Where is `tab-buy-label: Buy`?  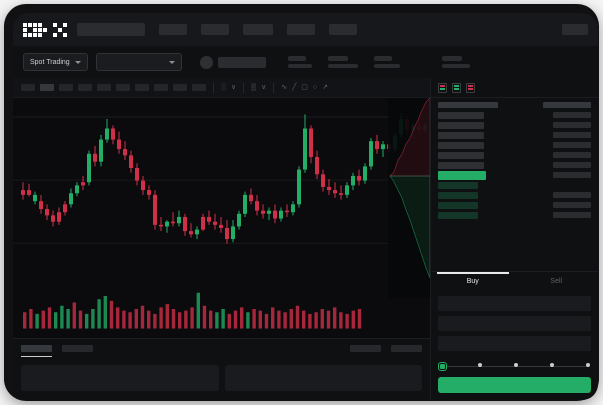
tab-buy-label: Buy is located at coordinates (472, 281).